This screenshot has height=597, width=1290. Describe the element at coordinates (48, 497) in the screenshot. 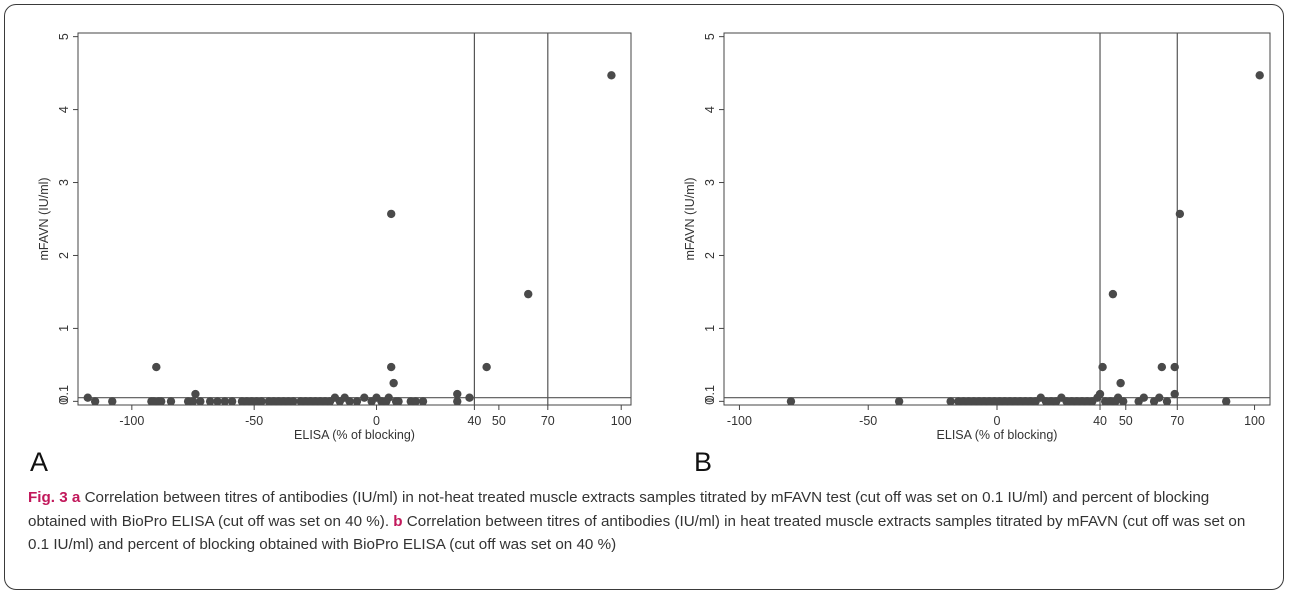

I see `caption-label: Fig. 3` at that location.